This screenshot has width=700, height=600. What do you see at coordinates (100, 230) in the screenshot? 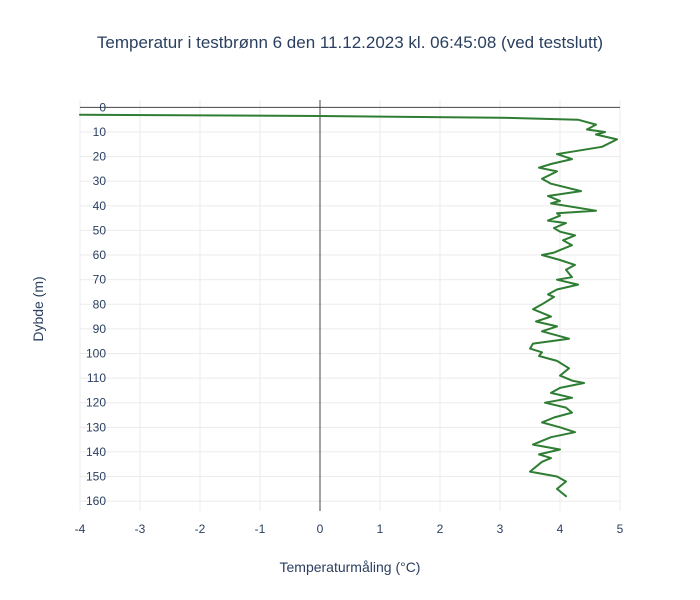
I see `y-tick-label: 50` at bounding box center [100, 230].